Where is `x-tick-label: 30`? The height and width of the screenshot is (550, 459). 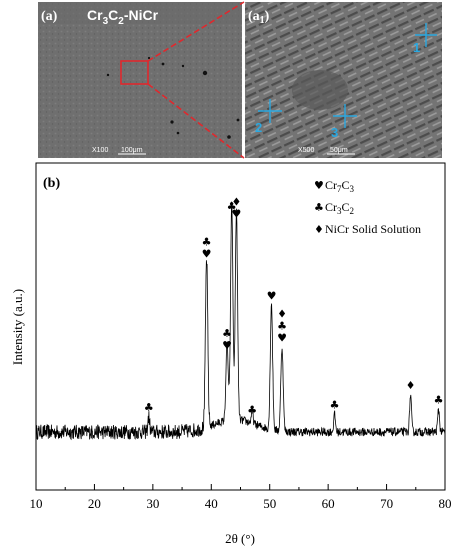 x-tick-label: 30 is located at coordinates (152, 503).